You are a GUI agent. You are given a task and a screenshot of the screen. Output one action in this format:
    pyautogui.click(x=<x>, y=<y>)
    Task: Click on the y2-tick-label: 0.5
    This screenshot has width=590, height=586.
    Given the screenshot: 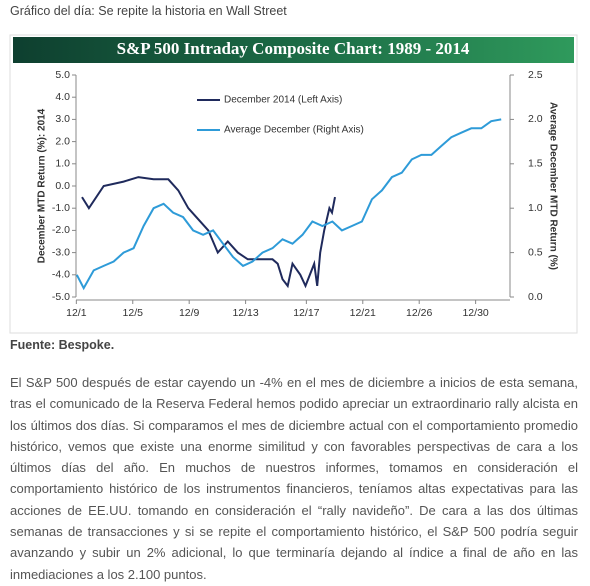 What is the action you would take?
    pyautogui.click(x=535, y=252)
    